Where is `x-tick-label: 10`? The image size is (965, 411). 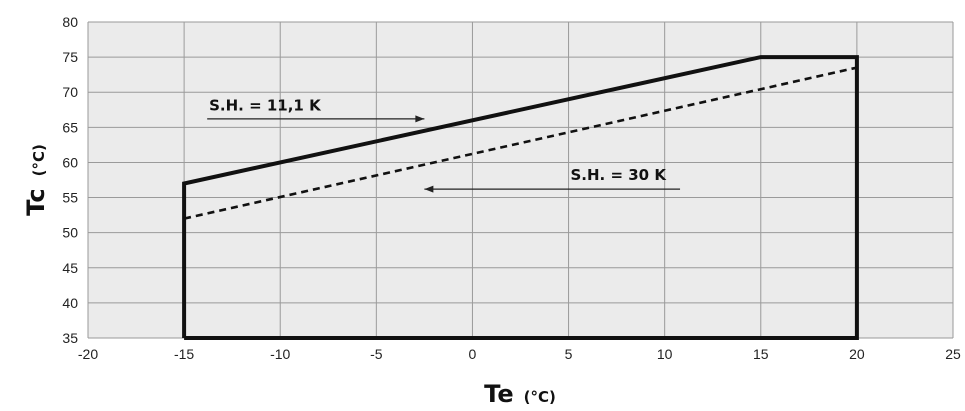 x-tick-label: 10 is located at coordinates (665, 354).